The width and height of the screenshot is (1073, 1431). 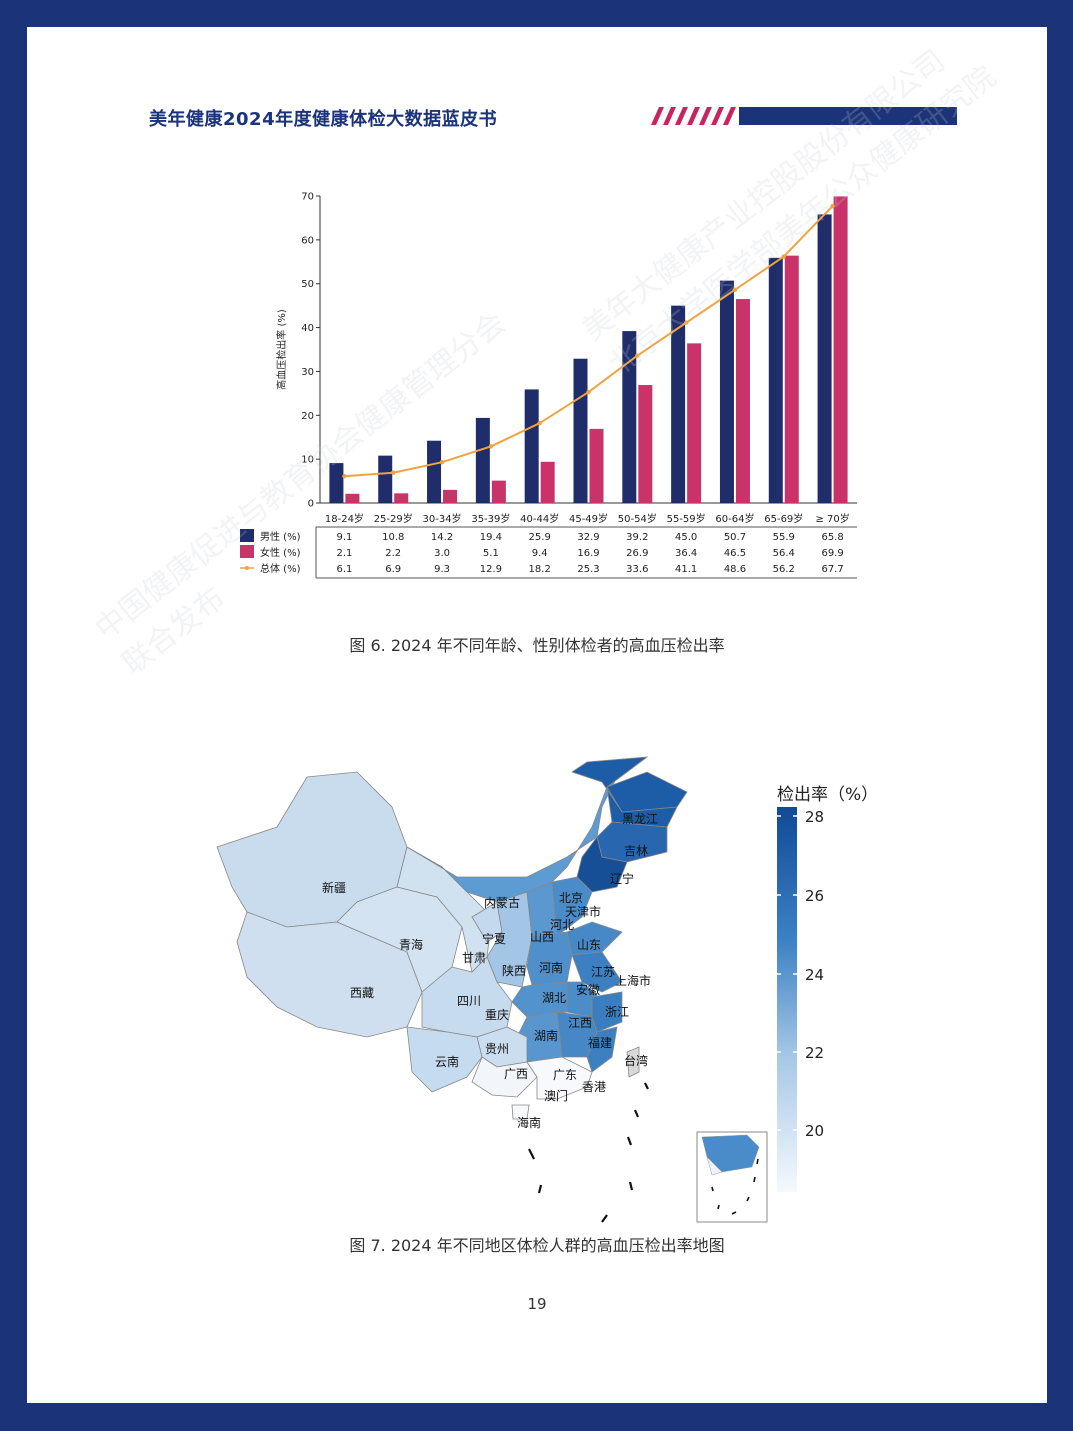 What do you see at coordinates (678, 404) in the screenshot?
I see `bar-male-55-59岁` at bounding box center [678, 404].